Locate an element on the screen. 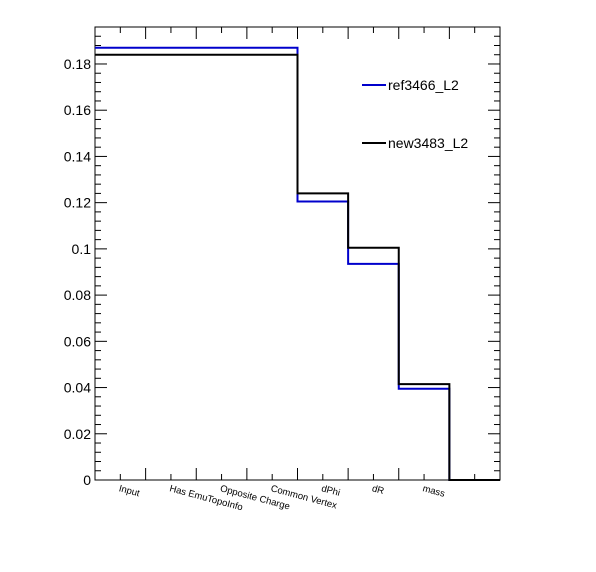 The width and height of the screenshot is (596, 572). legend-entry-label: new3483_L2 is located at coordinates (428, 143).